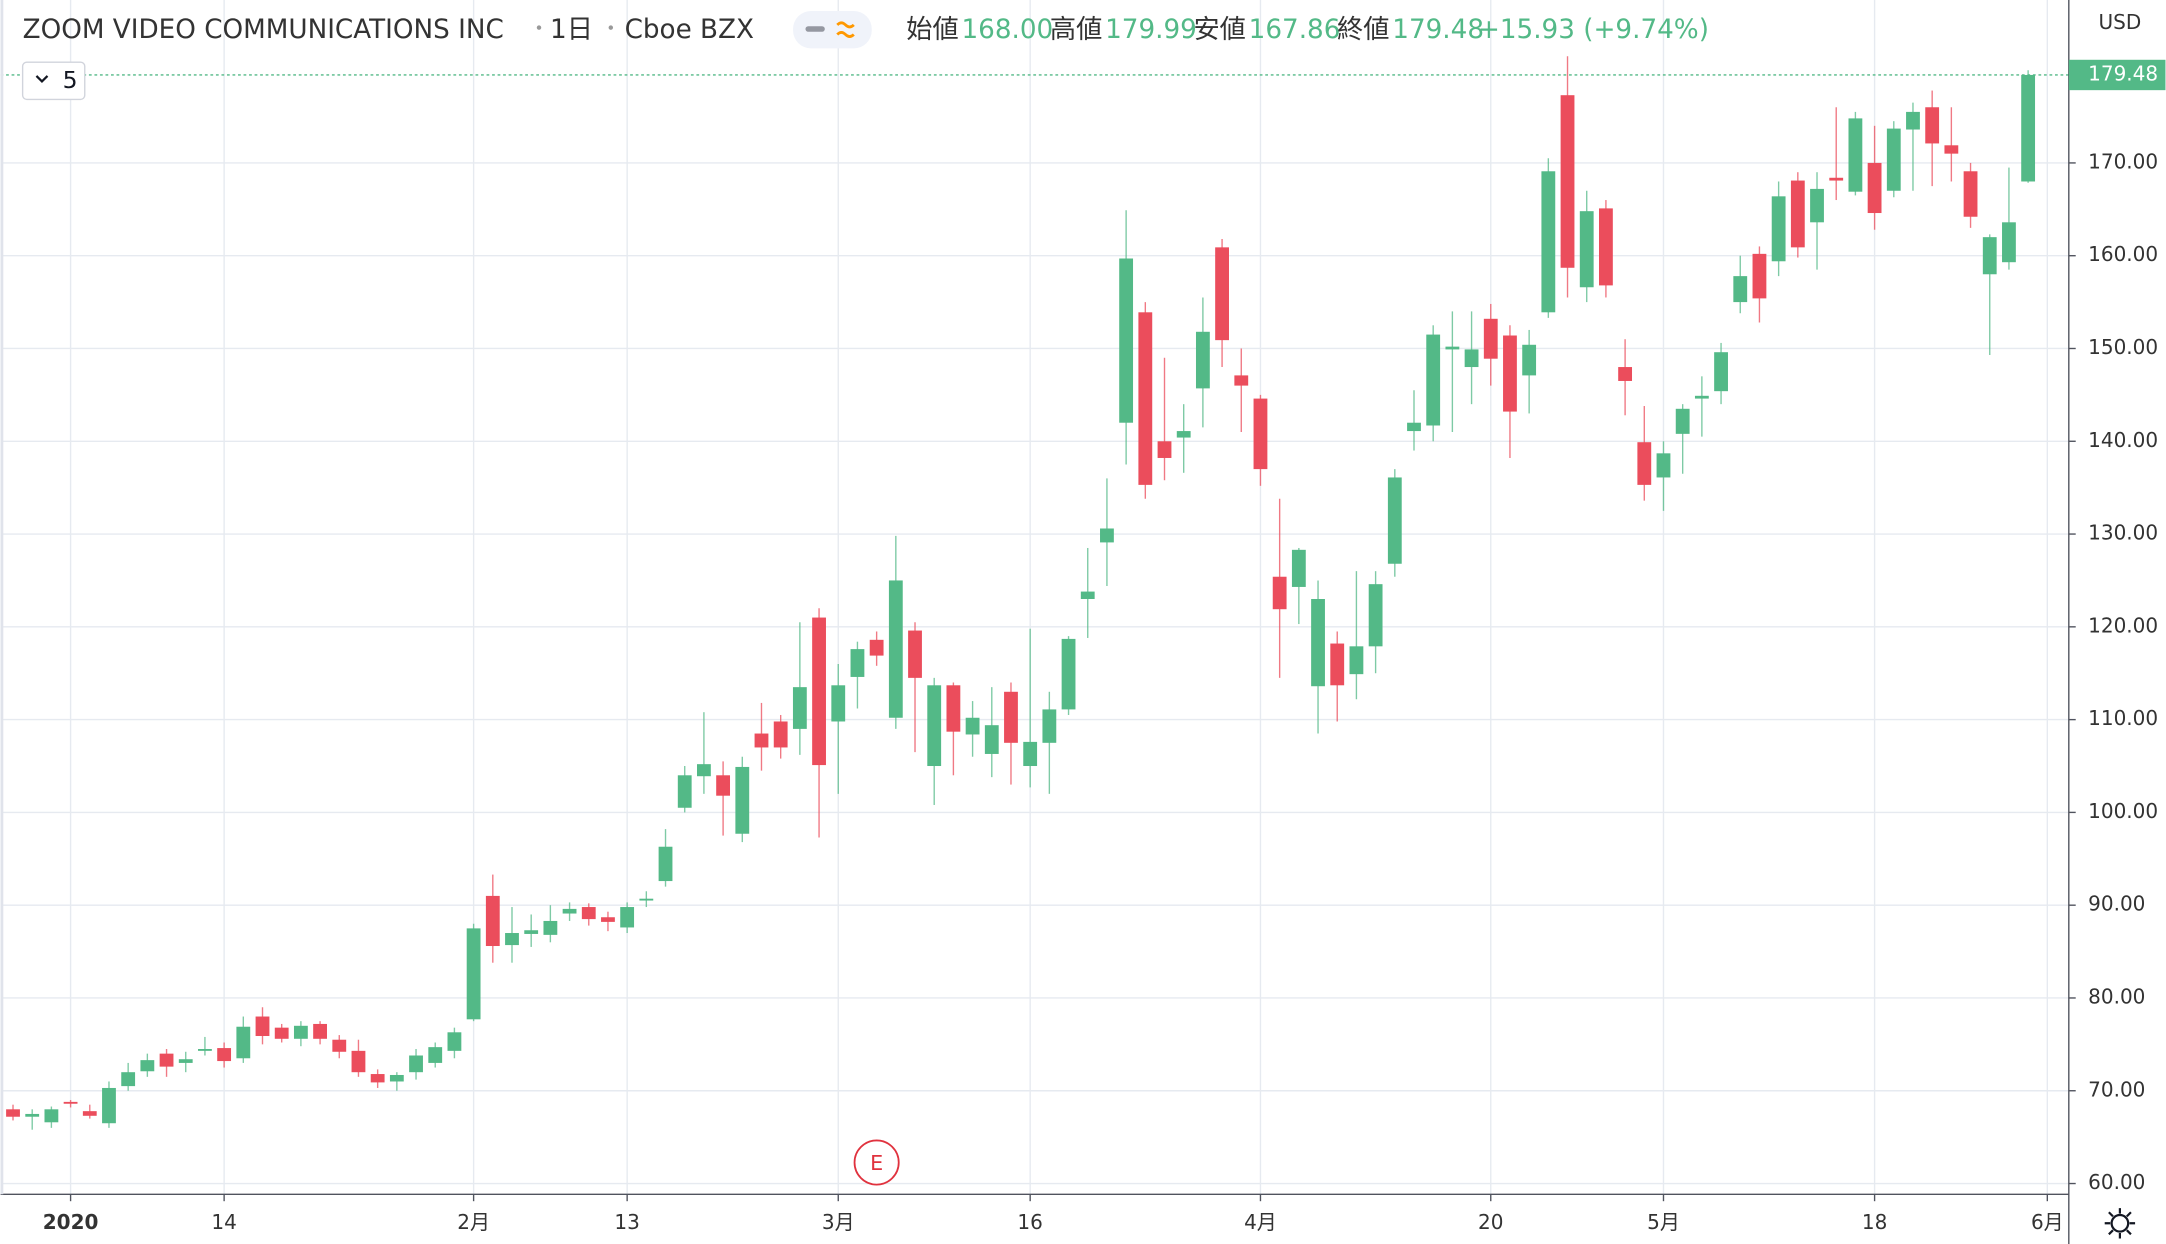  I want to click on last-price-box, so click(2117, 75).